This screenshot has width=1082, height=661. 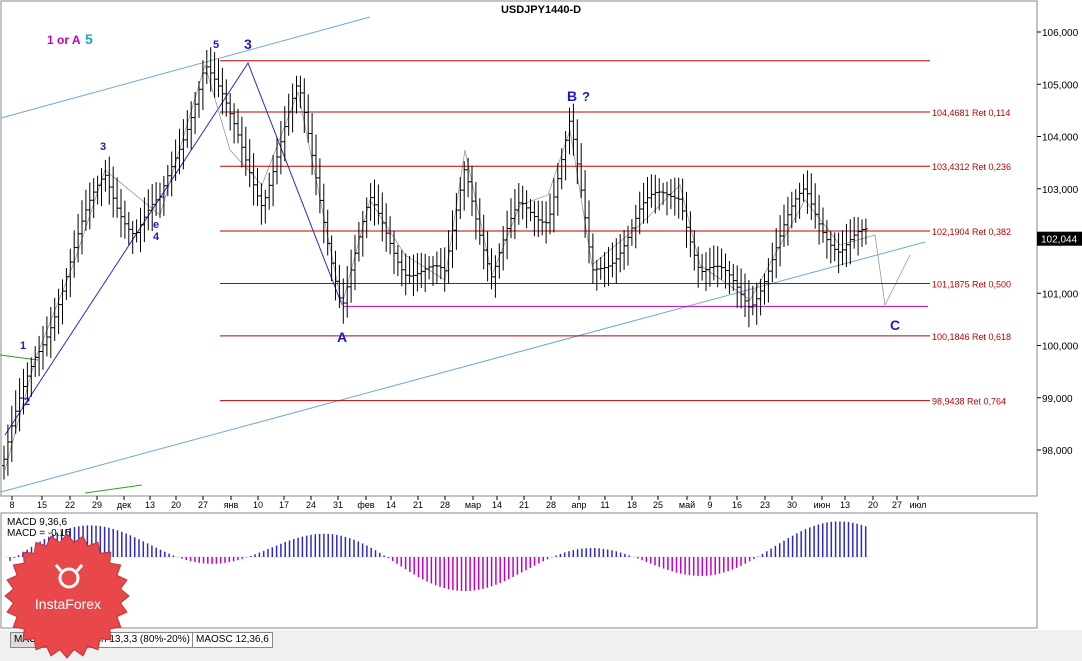 I want to click on tab-maosc: MAOSC 12,36,6, so click(x=232, y=640).